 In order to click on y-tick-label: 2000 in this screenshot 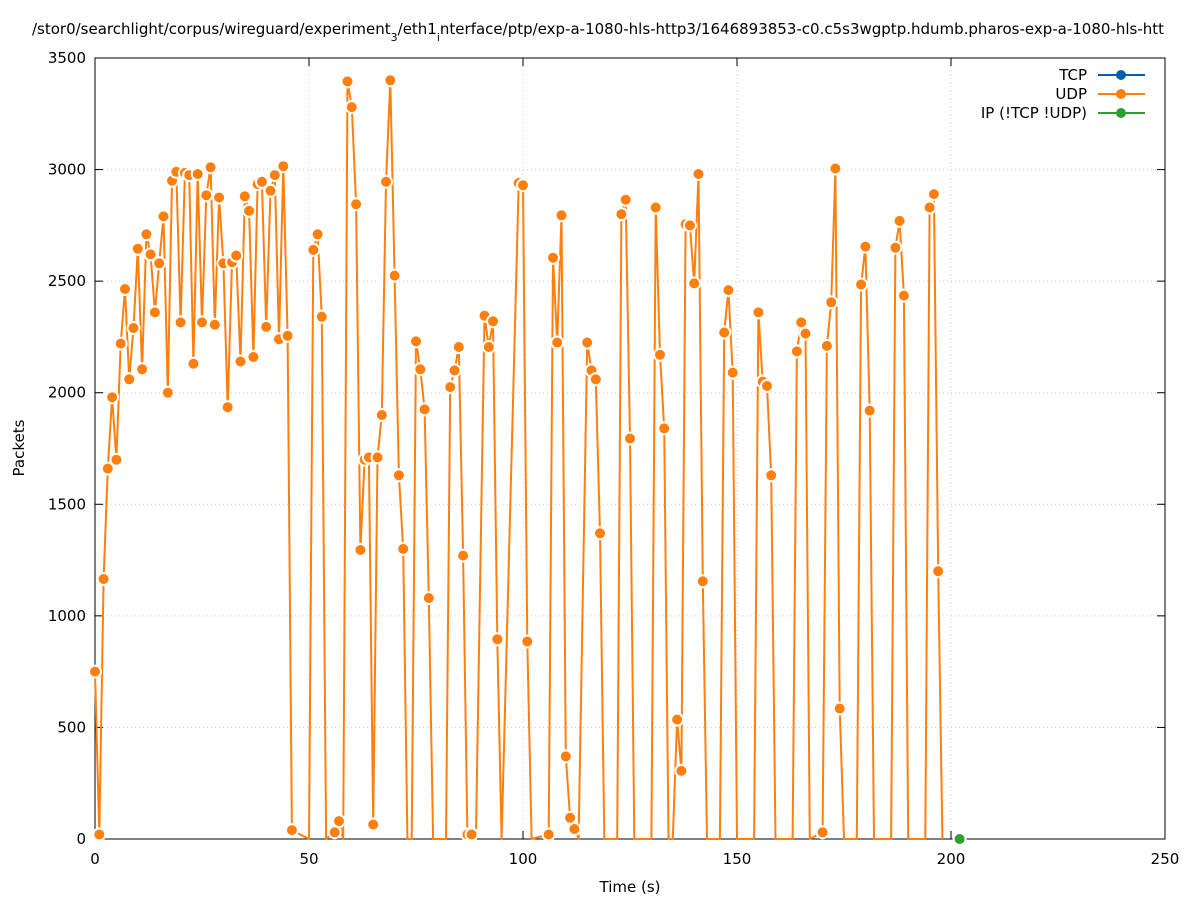, I will do `click(67, 393)`.